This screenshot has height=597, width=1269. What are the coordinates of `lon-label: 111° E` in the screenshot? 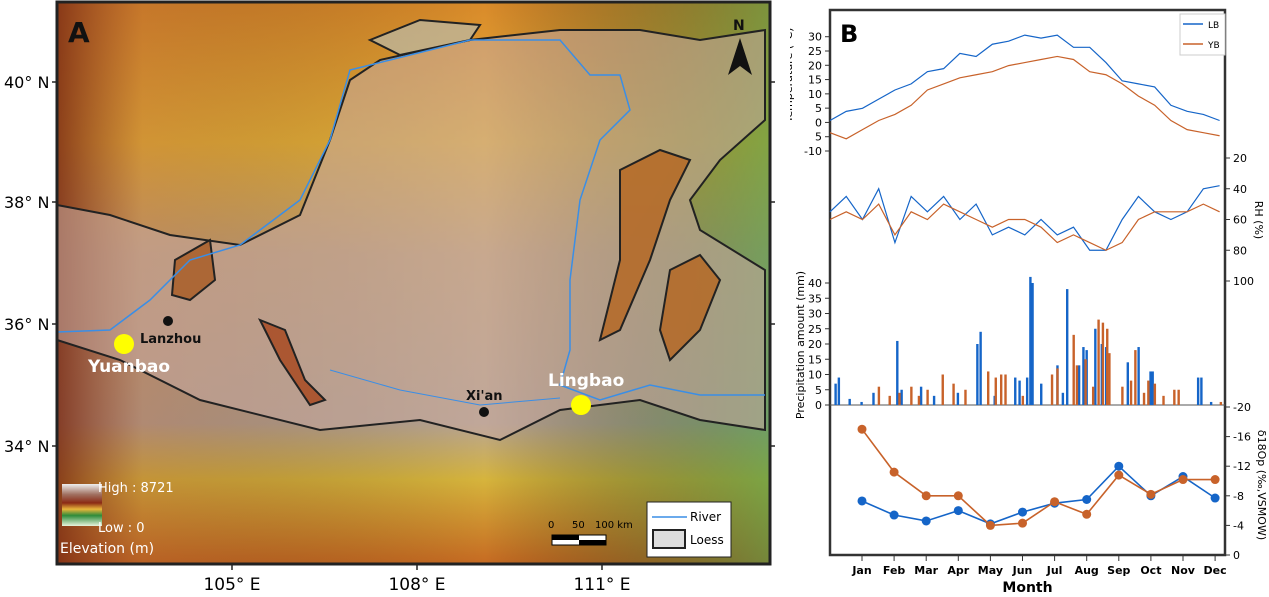 It's located at (601, 585).